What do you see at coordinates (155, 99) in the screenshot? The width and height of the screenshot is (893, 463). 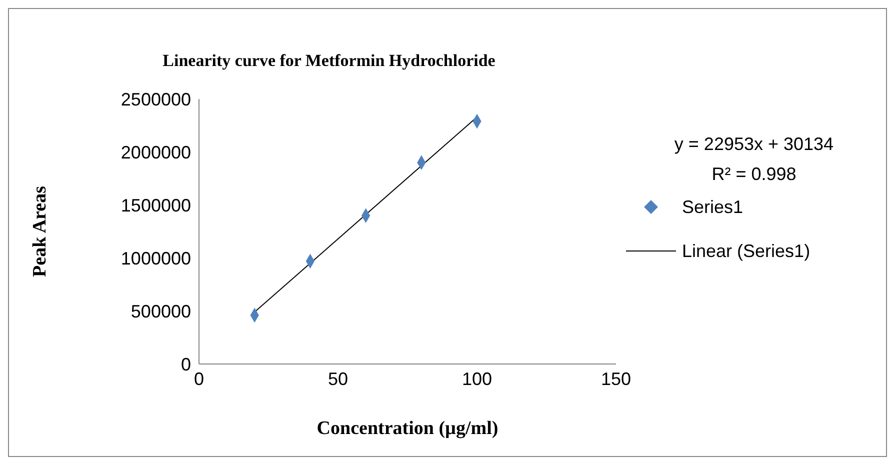 I see `y-tick-label: 2500000` at bounding box center [155, 99].